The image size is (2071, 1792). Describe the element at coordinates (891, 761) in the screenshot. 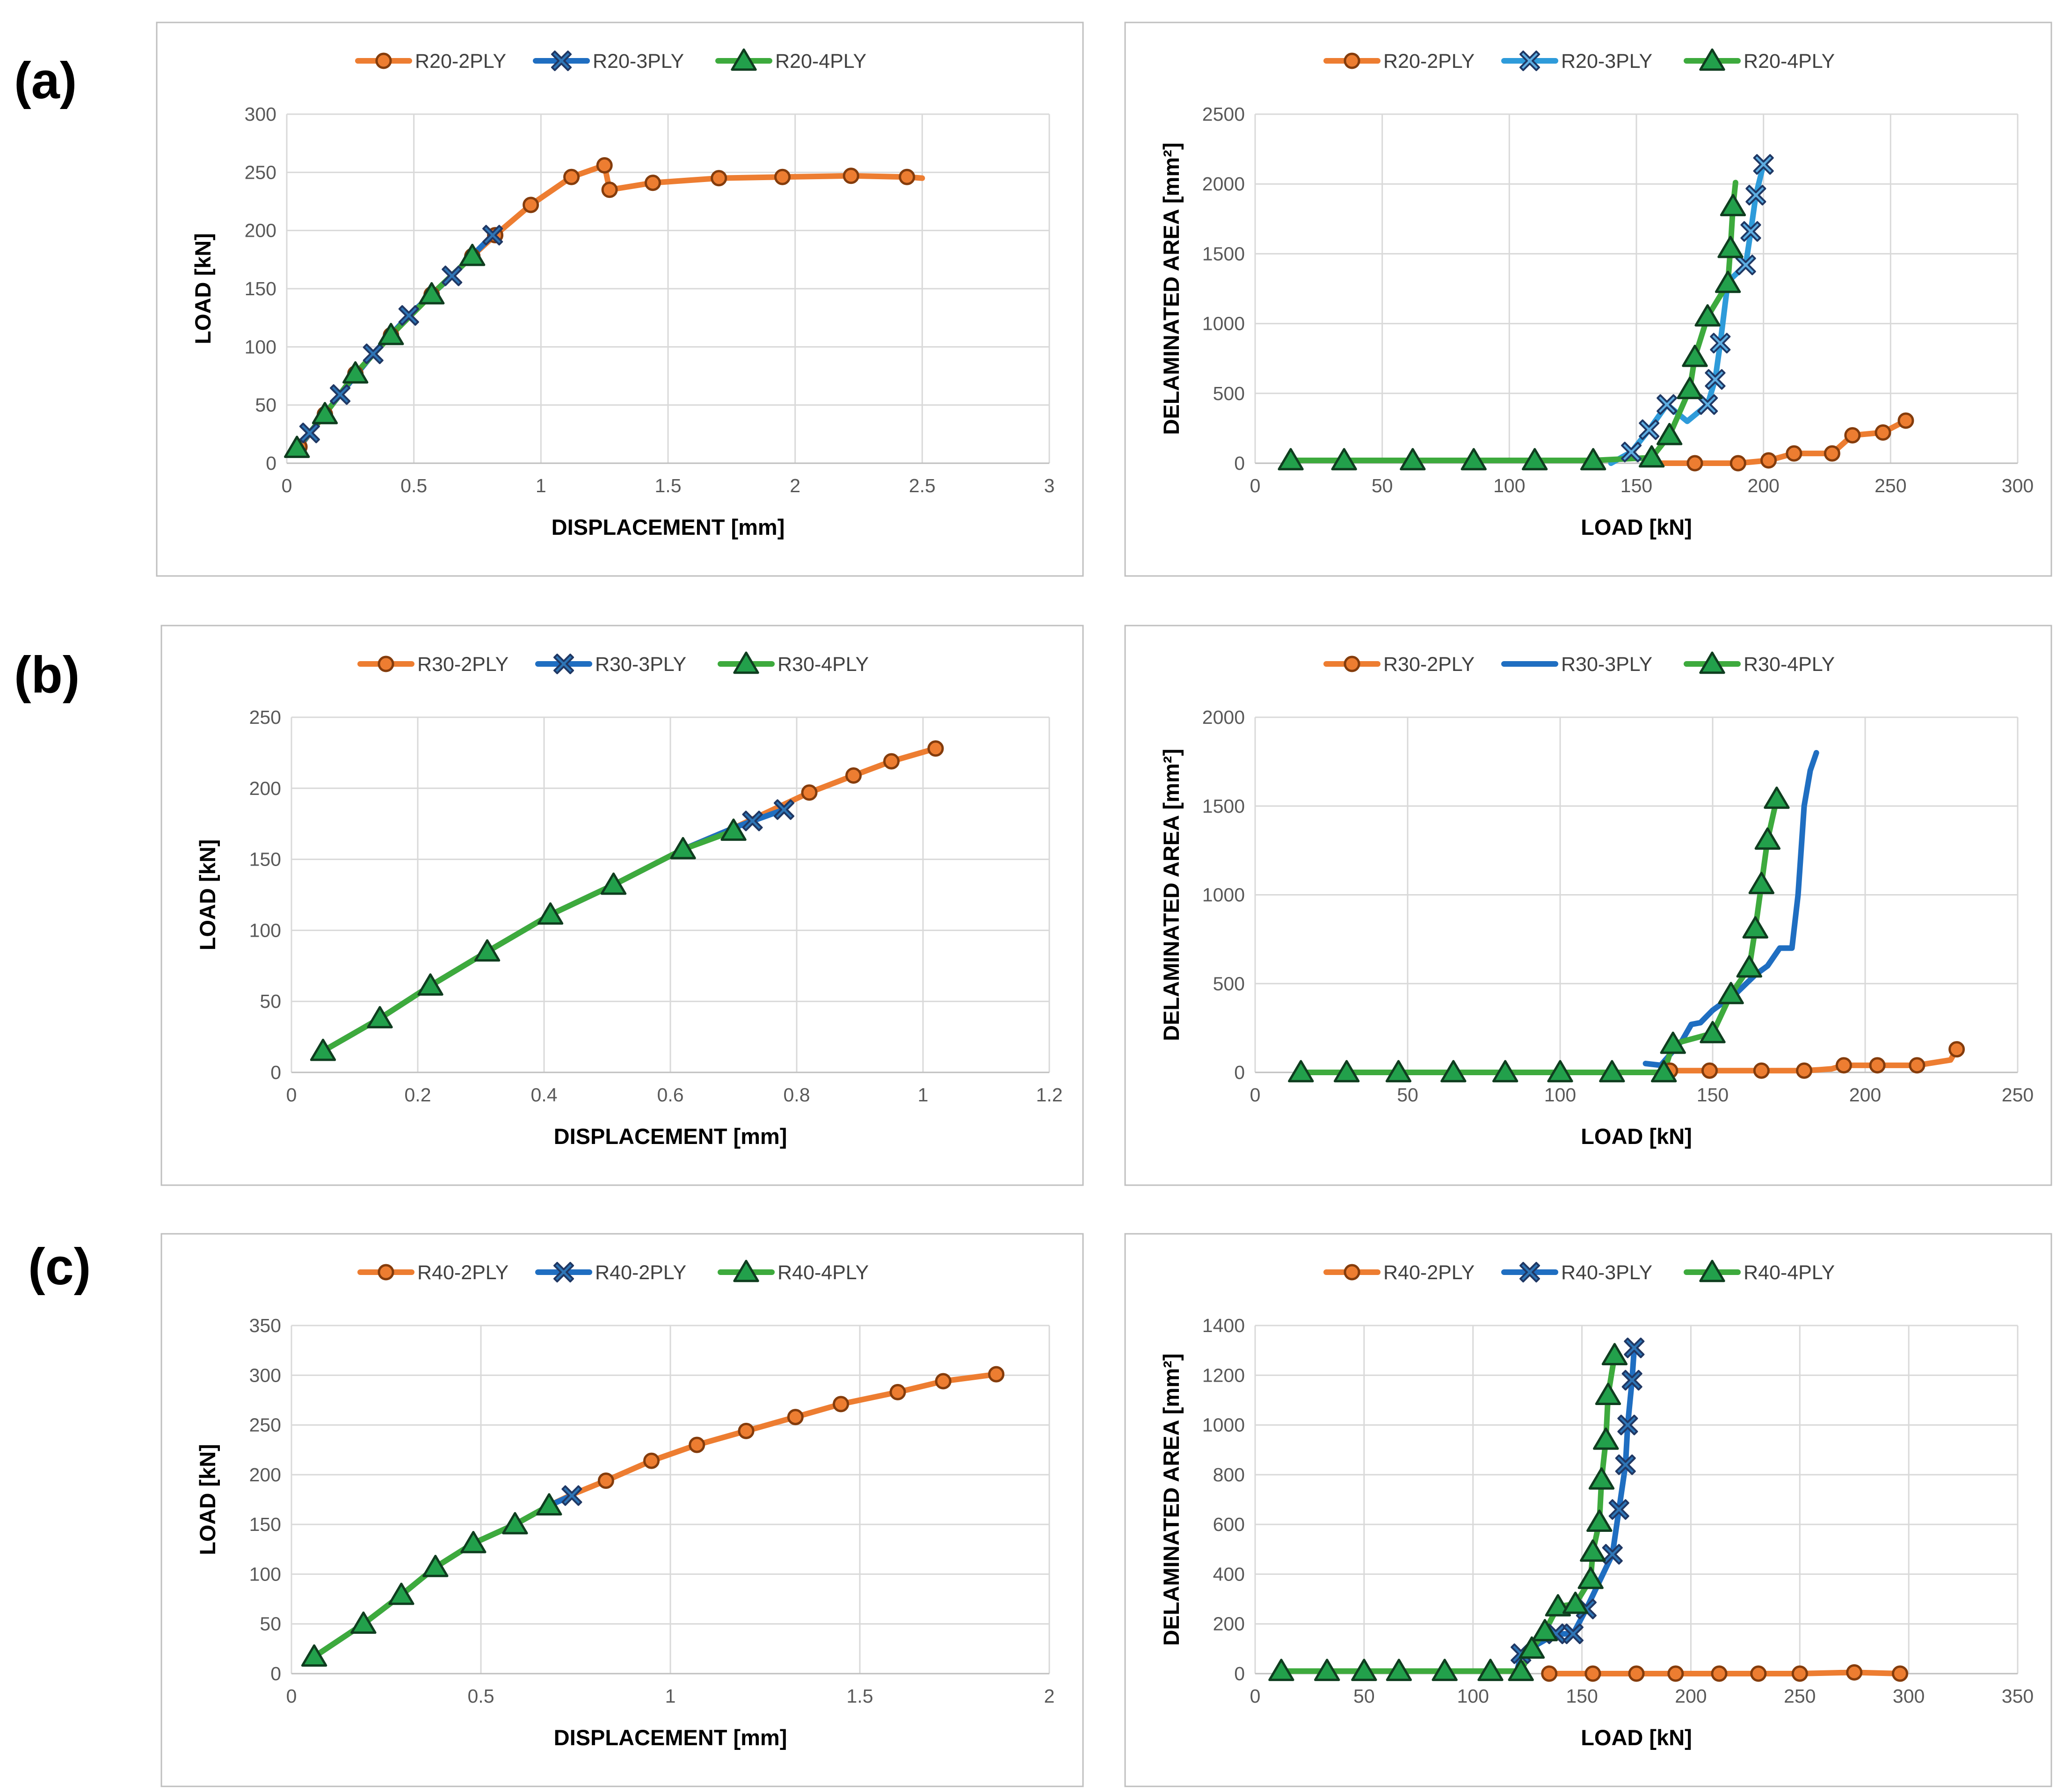

I see `data-point-r30-2ply` at that location.